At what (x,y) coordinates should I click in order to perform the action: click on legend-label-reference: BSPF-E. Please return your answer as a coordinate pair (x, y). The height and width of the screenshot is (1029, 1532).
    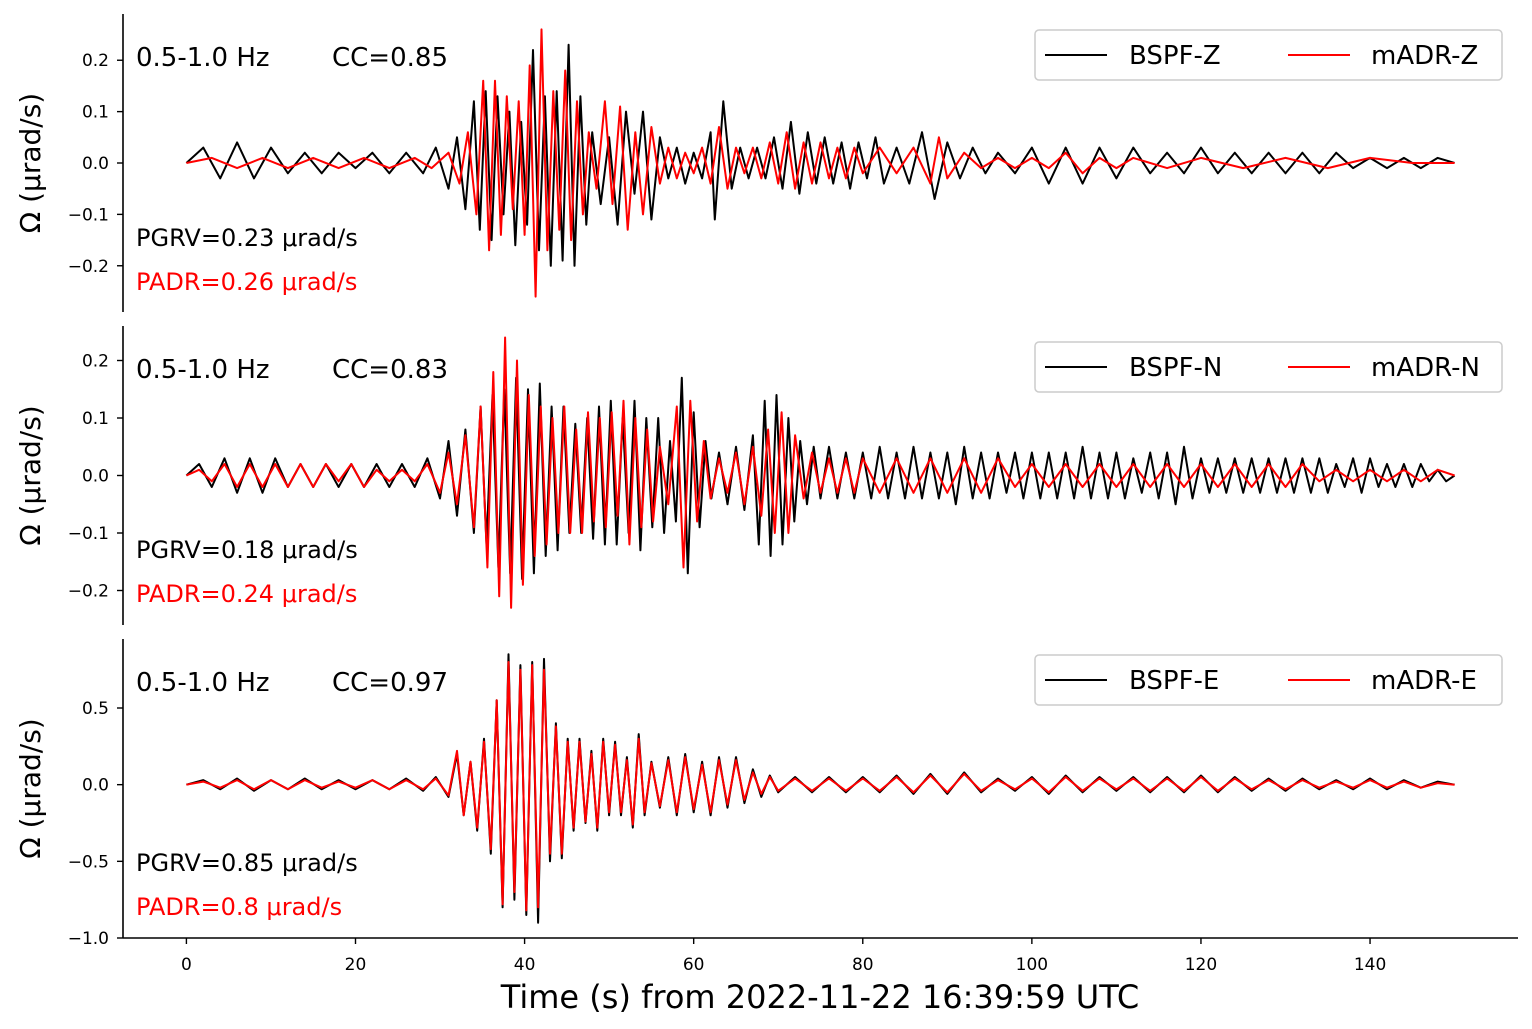
    Looking at the image, I should click on (1174, 681).